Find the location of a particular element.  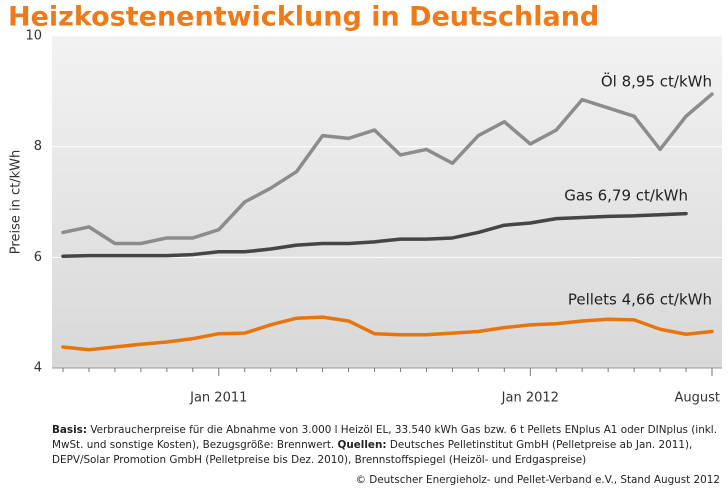

series-annotation: Gas 6,79 ct/kWh is located at coordinates (626, 196).